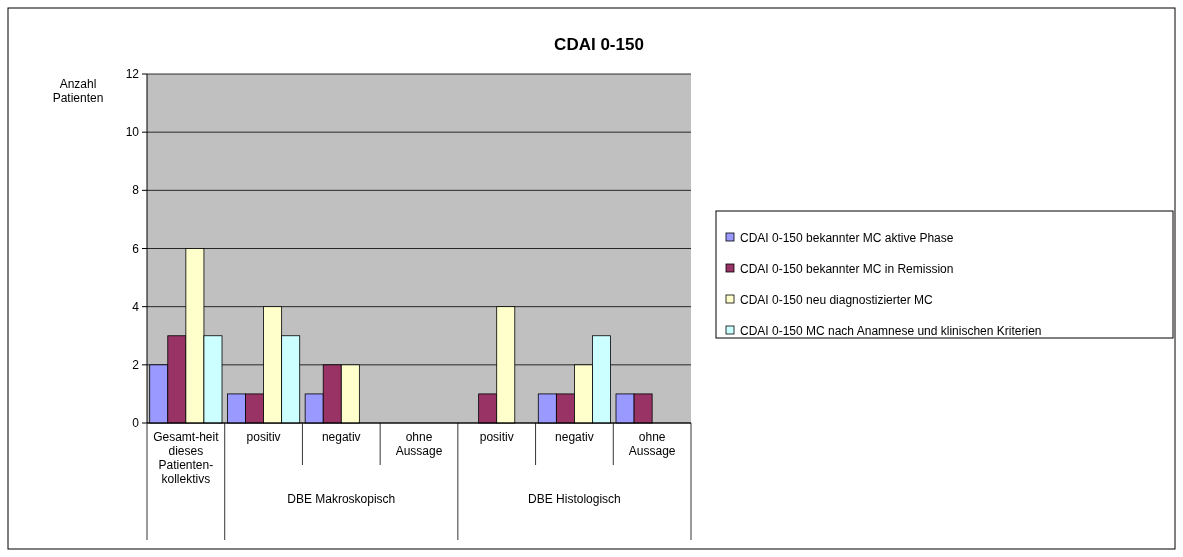 The height and width of the screenshot is (557, 1183). I want to click on text: DBE Histologisch, so click(574, 499).